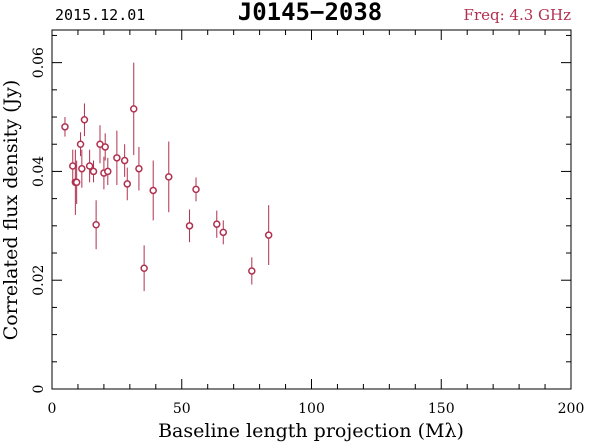 This screenshot has width=590, height=443. What do you see at coordinates (311, 409) in the screenshot?
I see `x-tick-label: 100` at bounding box center [311, 409].